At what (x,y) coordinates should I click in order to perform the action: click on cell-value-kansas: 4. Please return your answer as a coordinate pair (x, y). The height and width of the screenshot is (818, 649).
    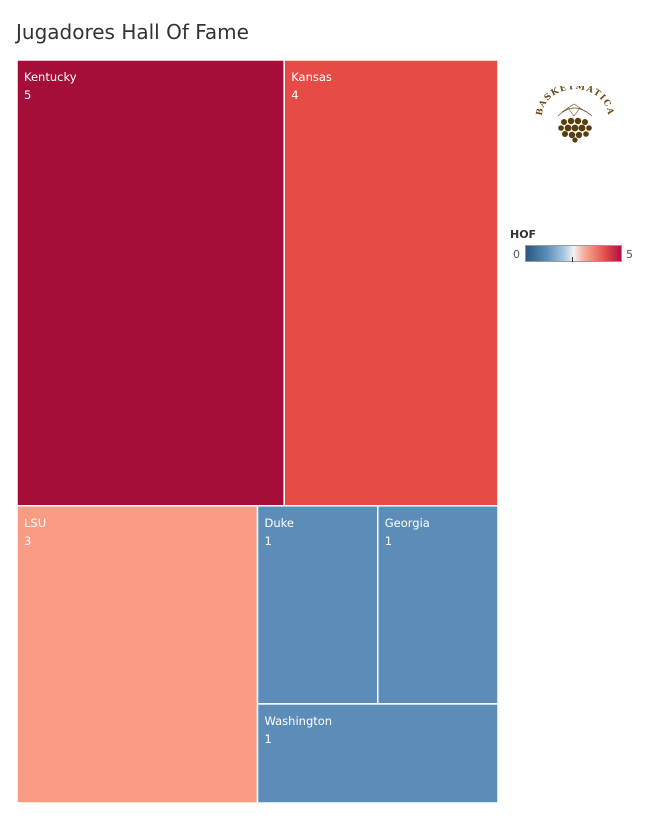
    Looking at the image, I should click on (294, 95).